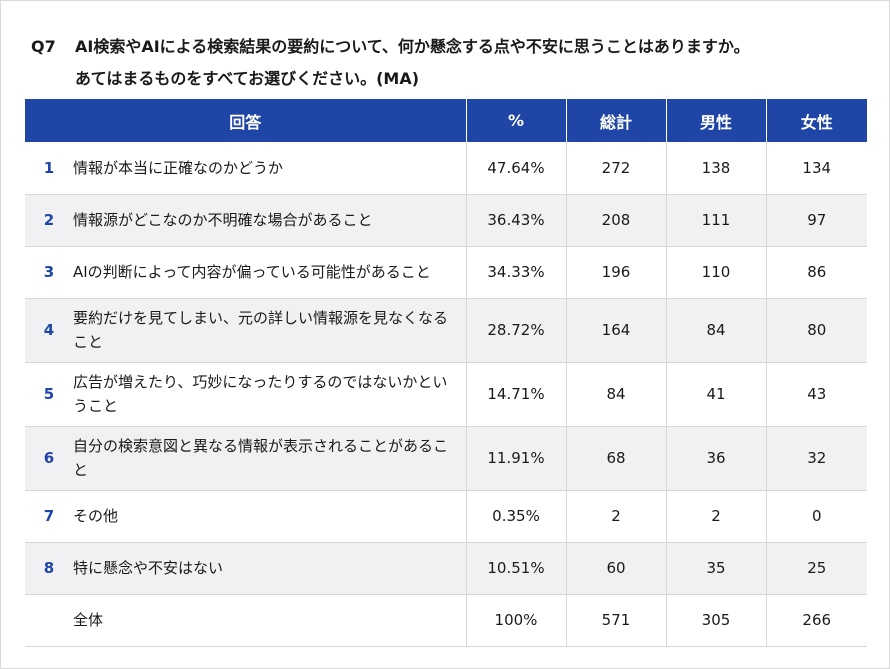 The width and height of the screenshot is (890, 669). What do you see at coordinates (516, 620) in the screenshot?
I see `percent-cell: 100%` at bounding box center [516, 620].